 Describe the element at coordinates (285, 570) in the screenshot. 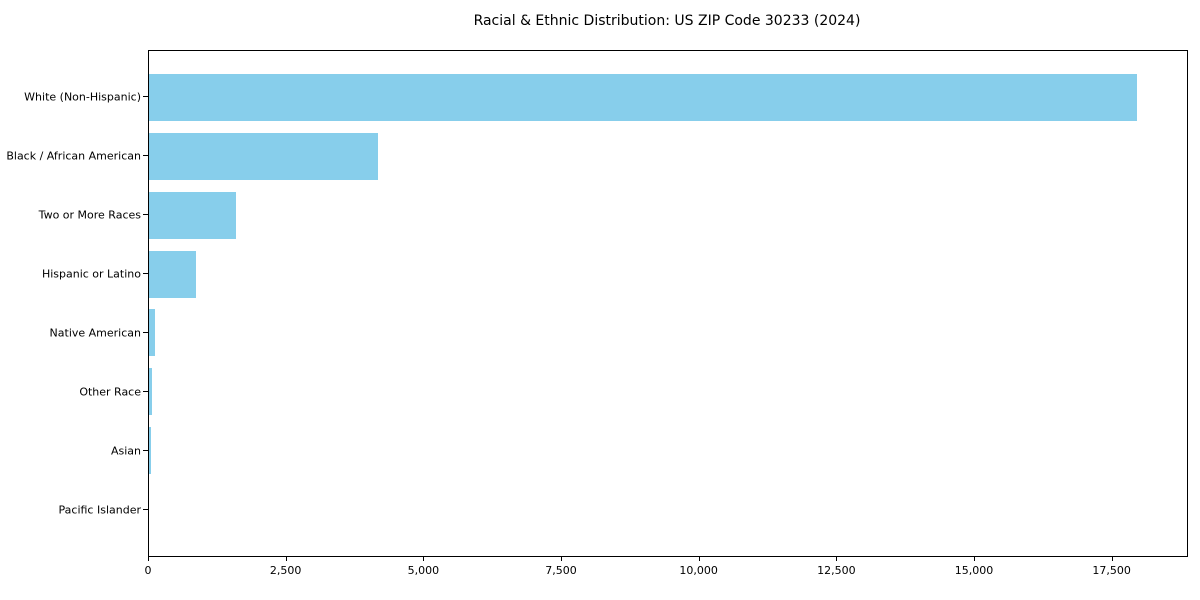

I see `x-tick-label: 2,500` at that location.